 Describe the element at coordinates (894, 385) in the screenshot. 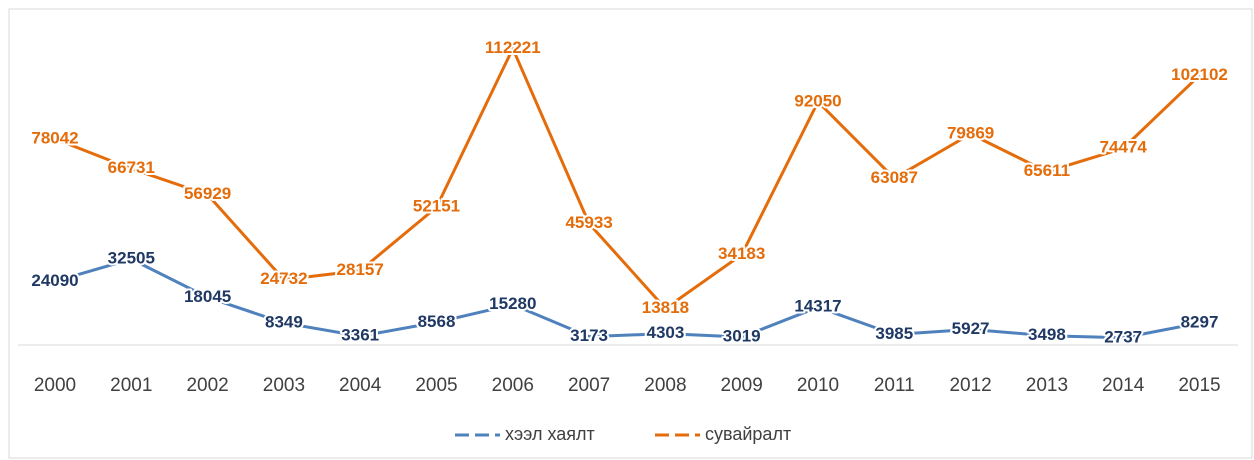

I see `x-tick-label: 2011` at that location.